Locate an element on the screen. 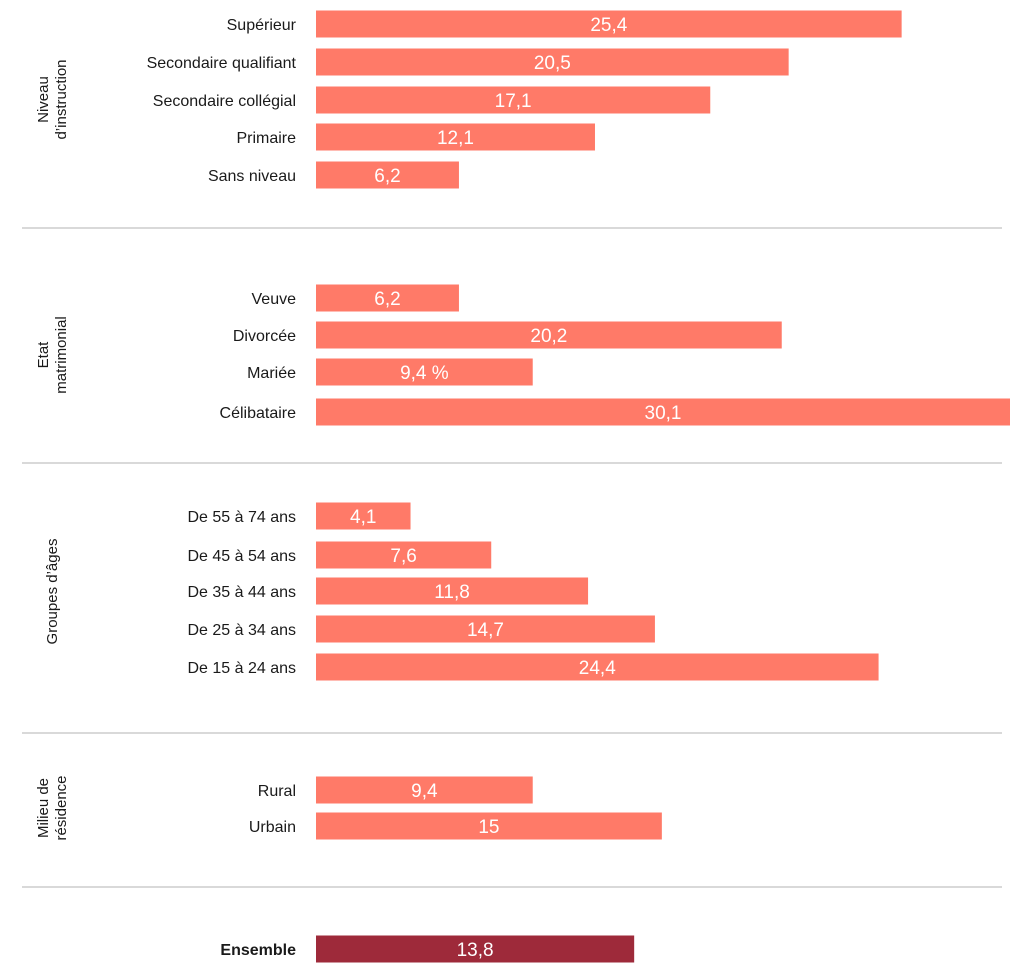  category-label: De 45 à 54 ans is located at coordinates (241, 556).